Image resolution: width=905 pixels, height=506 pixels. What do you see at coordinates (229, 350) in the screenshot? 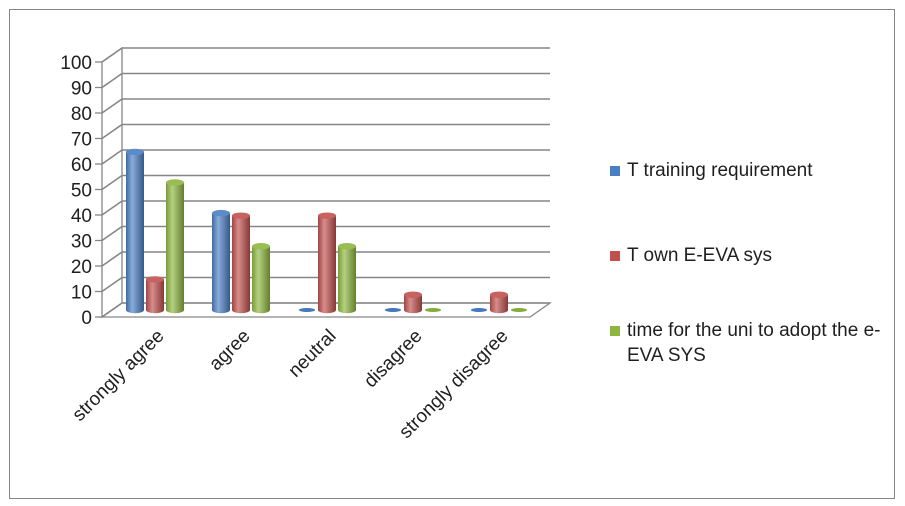
I see `x-tick-label: agree` at bounding box center [229, 350].